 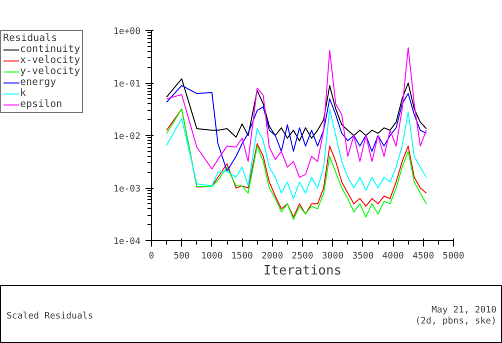 What do you see at coordinates (126, 242) in the screenshot?
I see `y-tick-label: 1e-04` at bounding box center [126, 242].